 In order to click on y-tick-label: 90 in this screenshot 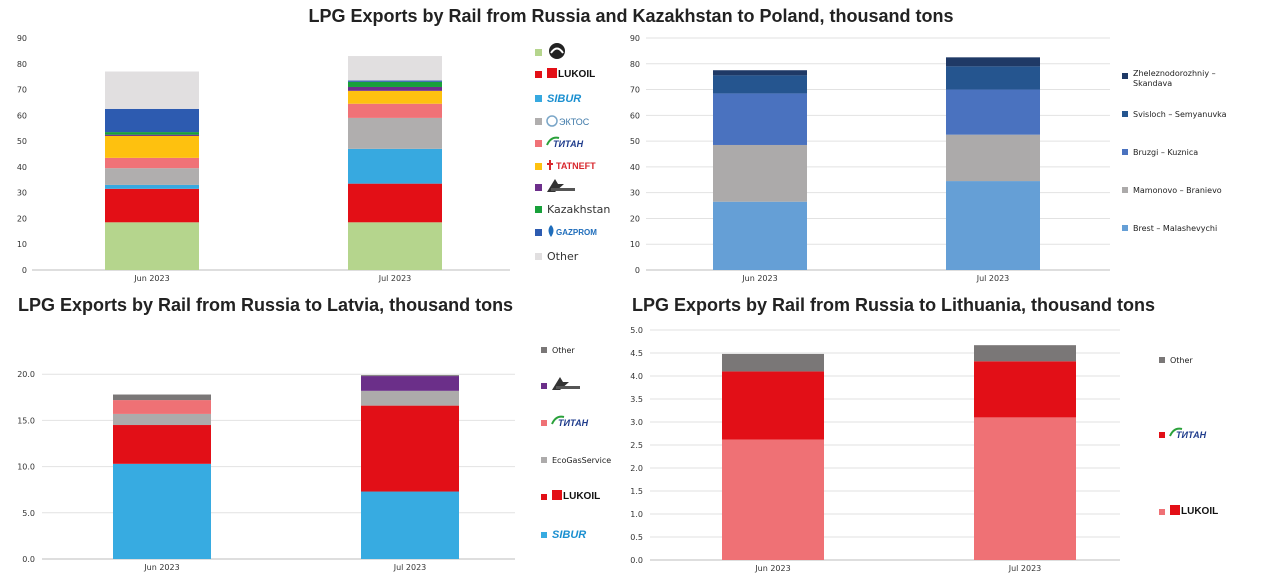, I will do `click(635, 38)`.